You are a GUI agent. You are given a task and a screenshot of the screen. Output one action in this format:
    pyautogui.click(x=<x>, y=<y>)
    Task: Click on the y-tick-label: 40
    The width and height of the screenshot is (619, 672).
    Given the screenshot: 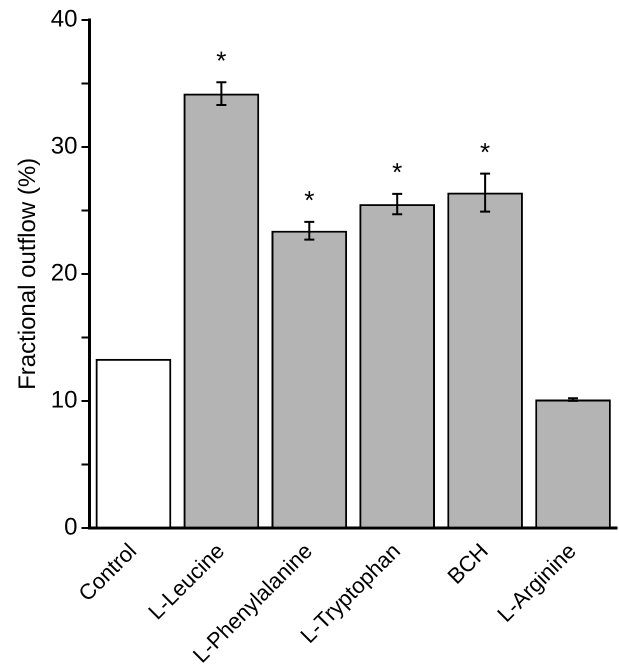 What is the action you would take?
    pyautogui.click(x=64, y=19)
    